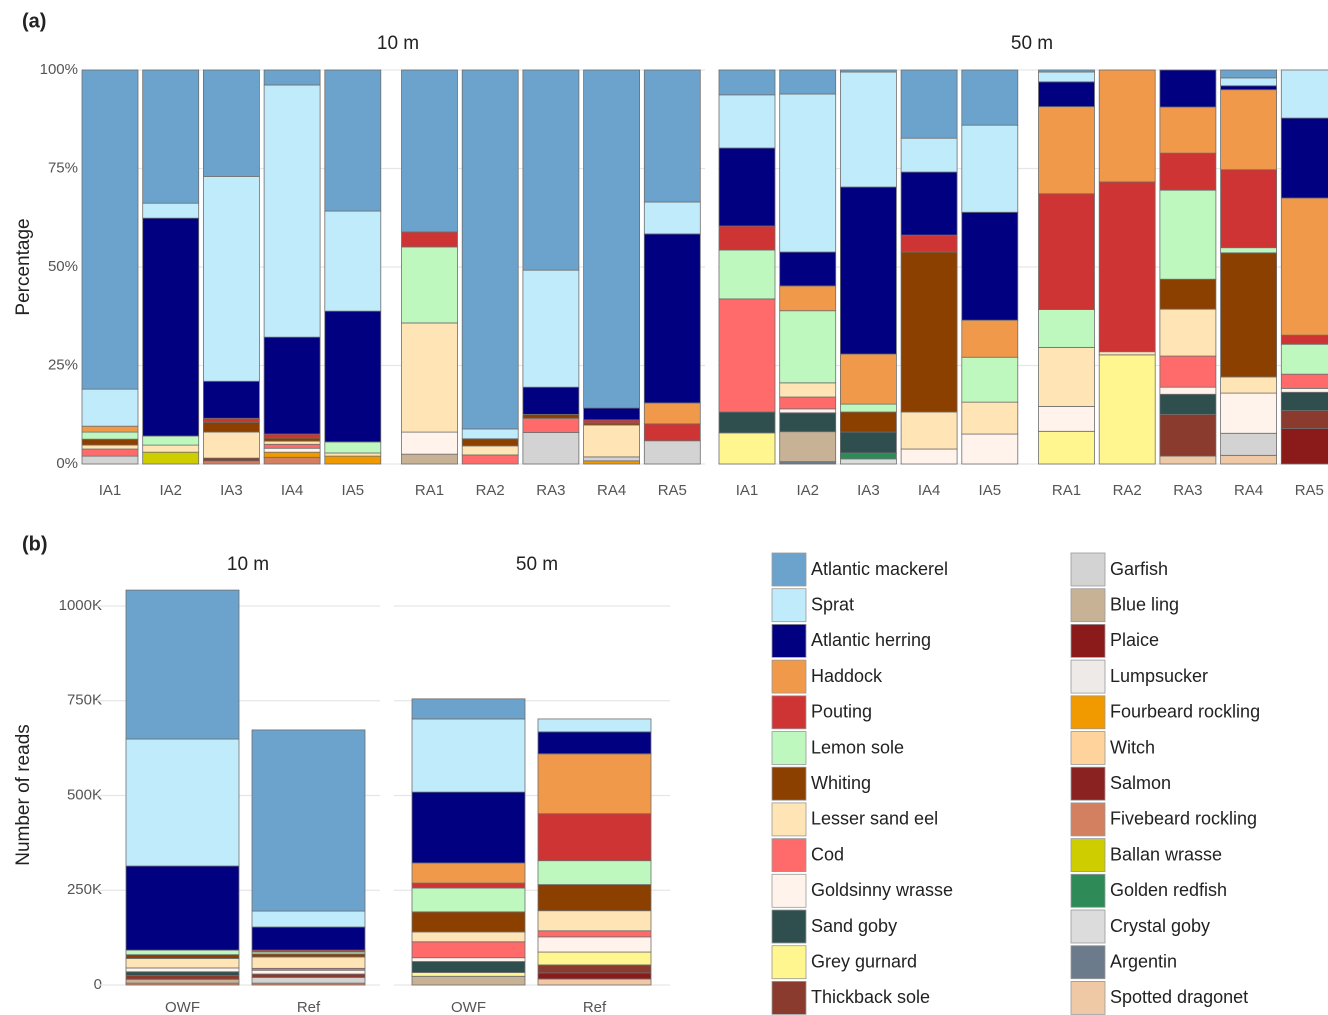 Image resolution: width=1328 pixels, height=1015 pixels. I want to click on x-tick-label: IA3, so click(231, 490).